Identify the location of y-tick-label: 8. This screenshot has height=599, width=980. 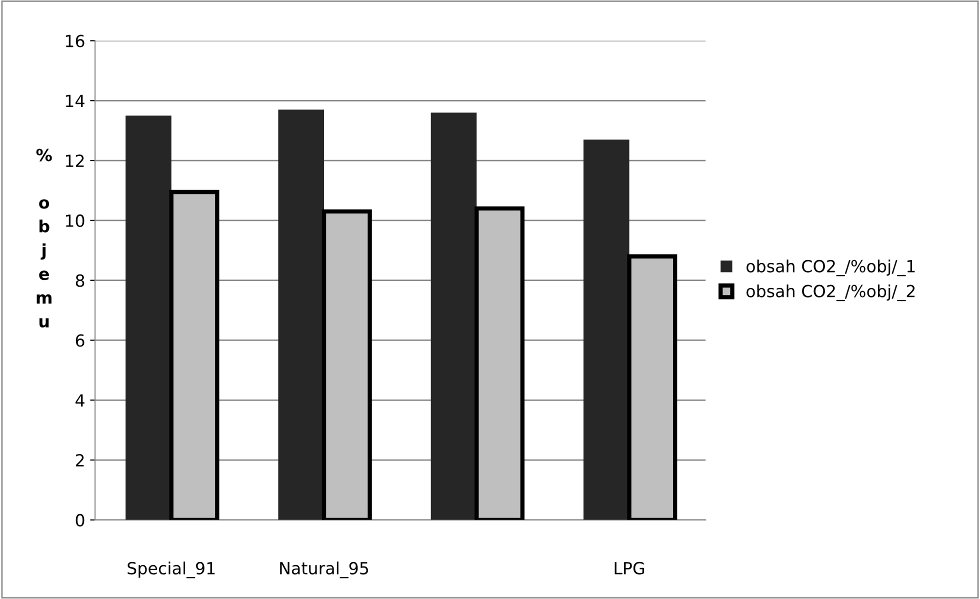
(80, 280).